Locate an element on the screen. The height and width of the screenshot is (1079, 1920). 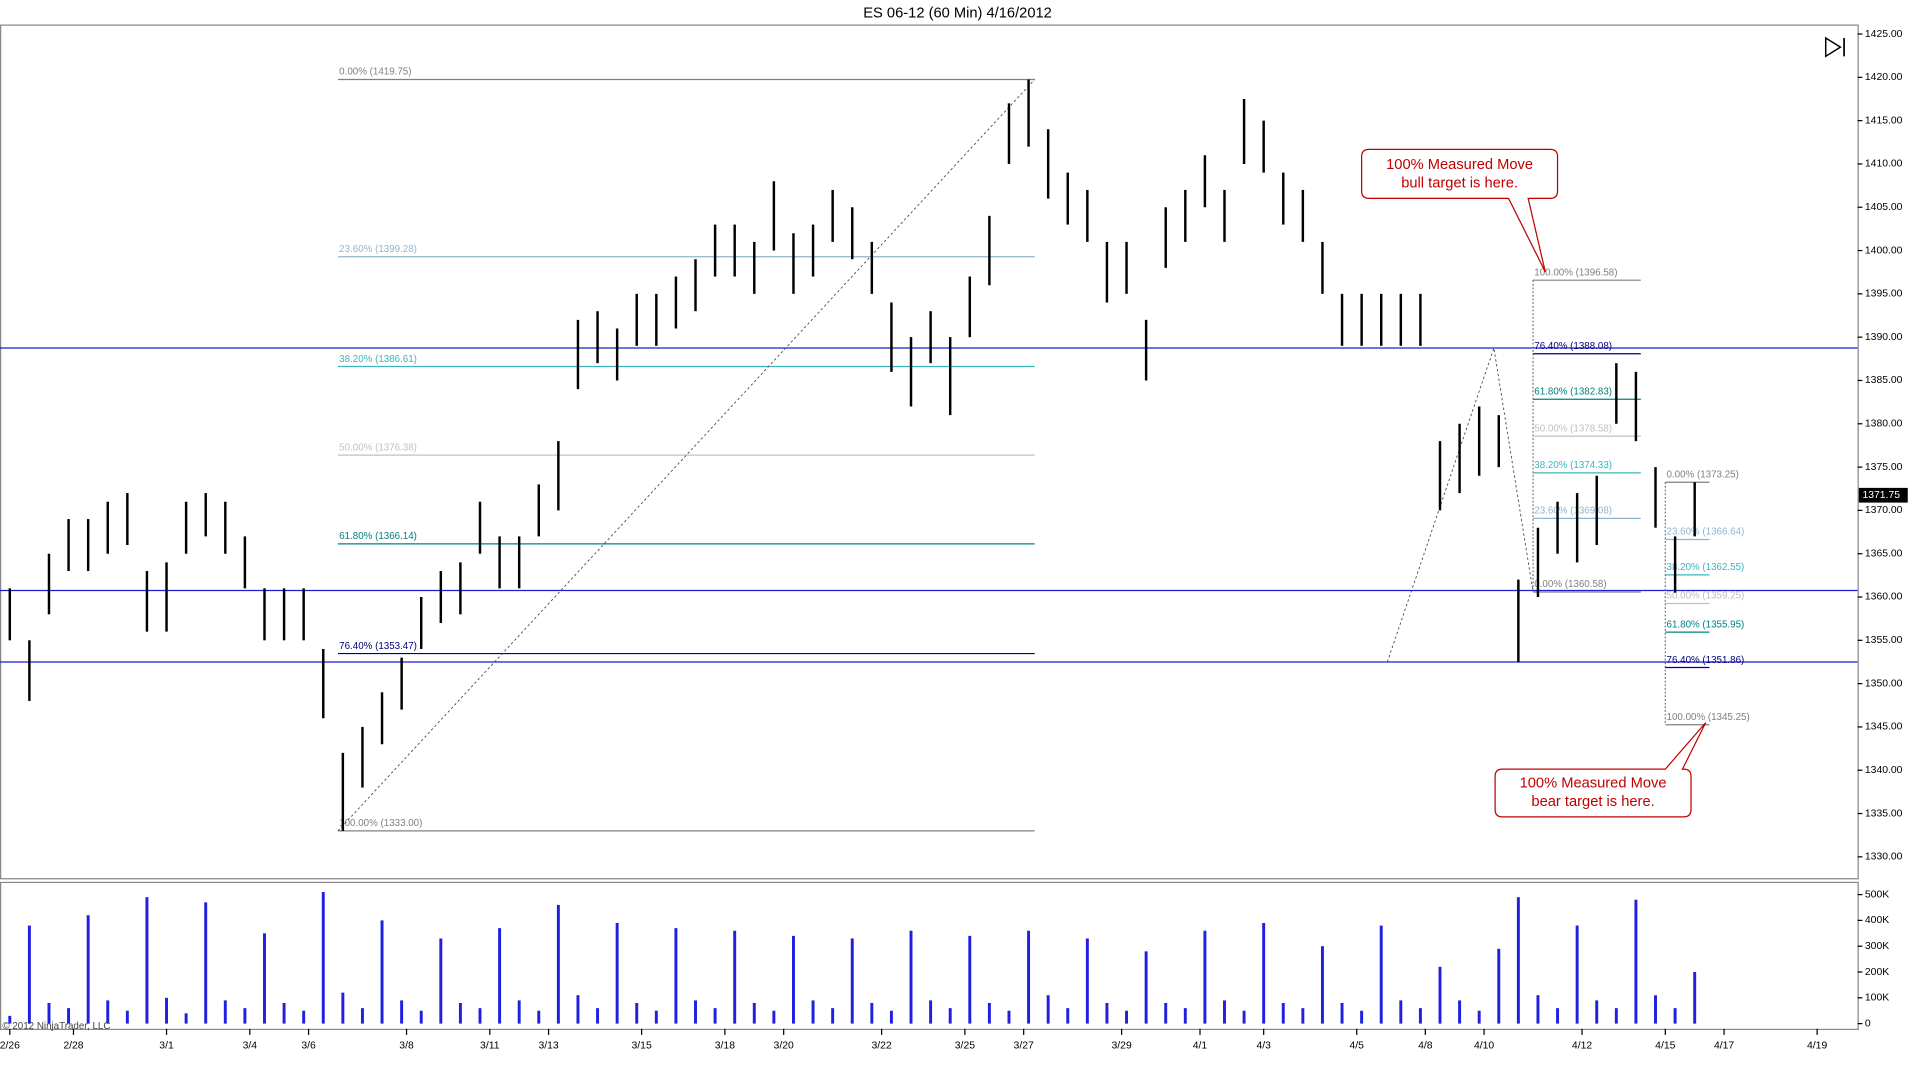
x-tick-label: 3/29 is located at coordinates (1122, 1046).